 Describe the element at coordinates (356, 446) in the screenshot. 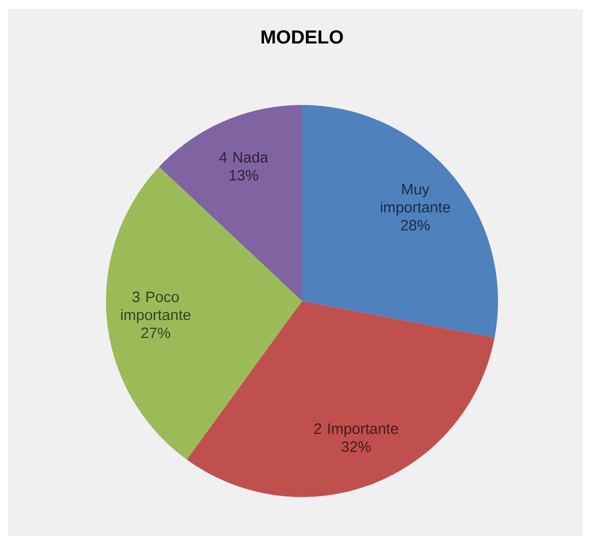

I see `data-label: 32%` at that location.